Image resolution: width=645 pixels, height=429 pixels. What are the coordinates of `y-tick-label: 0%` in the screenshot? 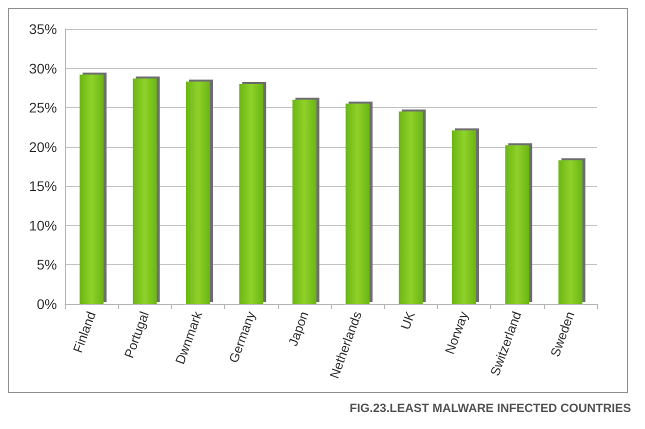 It's located at (46, 304).